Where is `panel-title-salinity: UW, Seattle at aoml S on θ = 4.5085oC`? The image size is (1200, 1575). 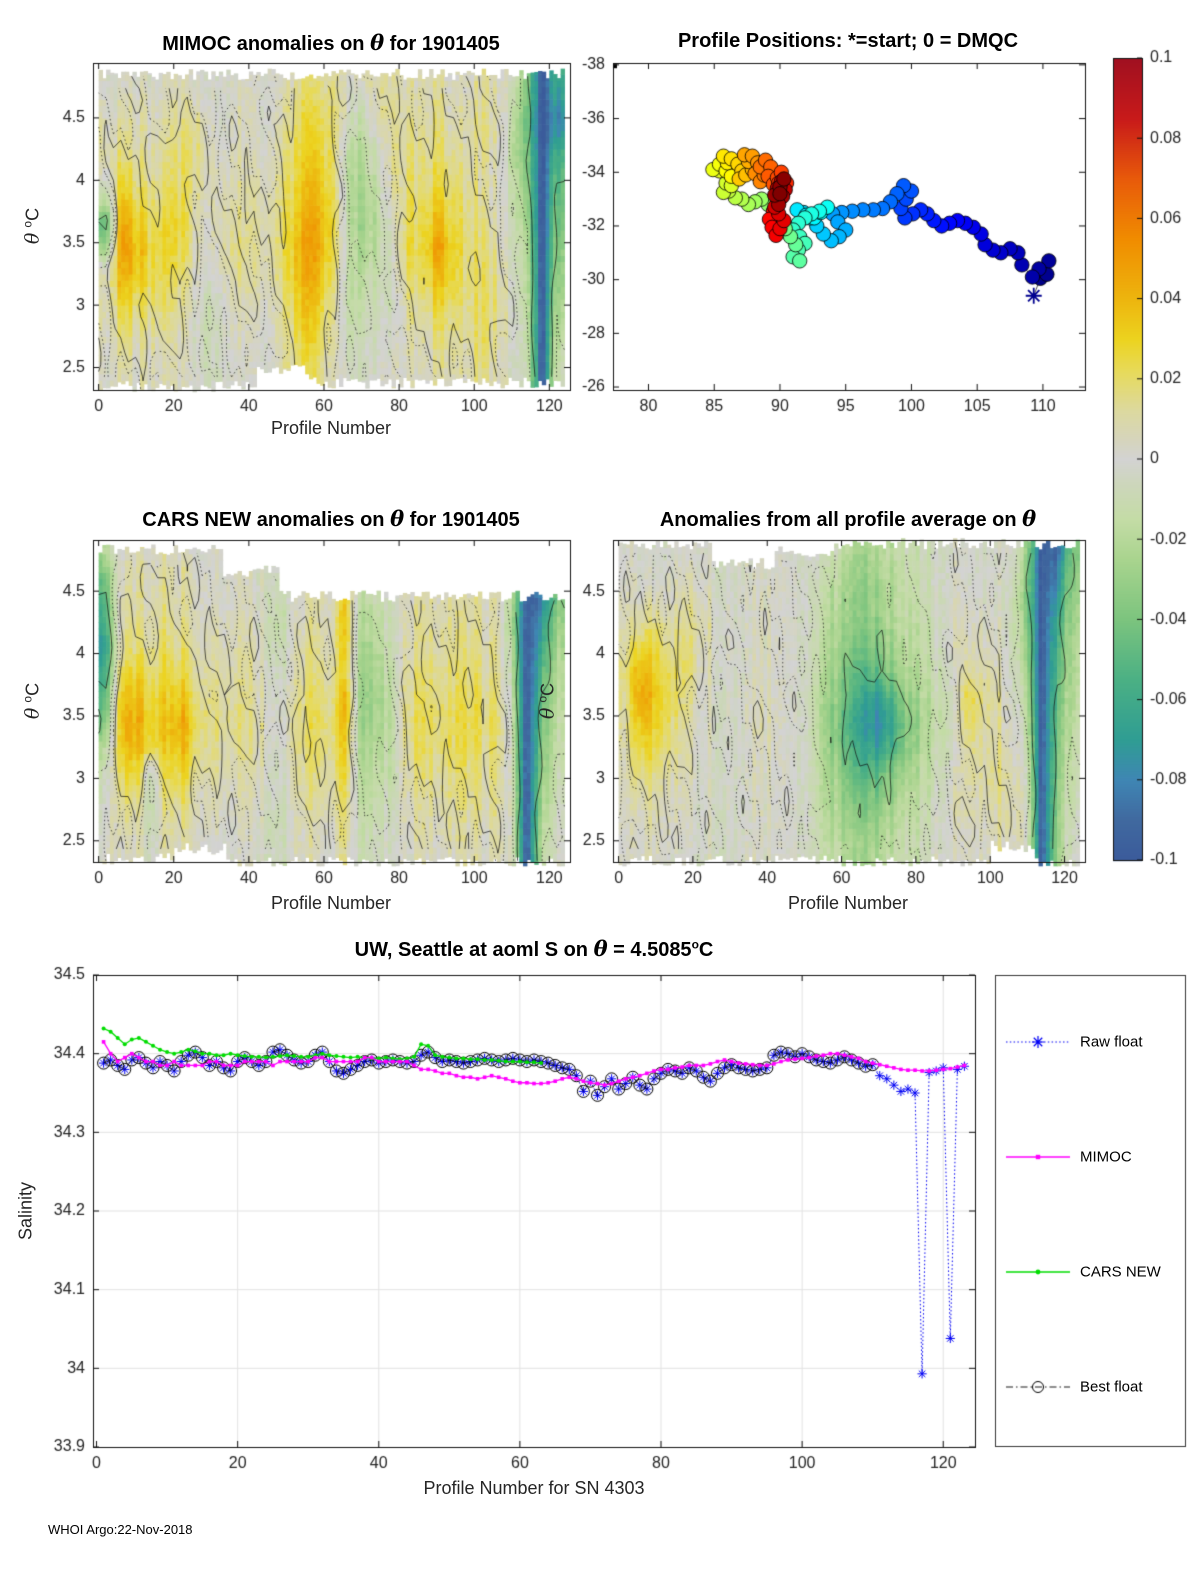 panel-title-salinity: UW, Seattle at aoml S on θ = 4.5085oC is located at coordinates (534, 949).